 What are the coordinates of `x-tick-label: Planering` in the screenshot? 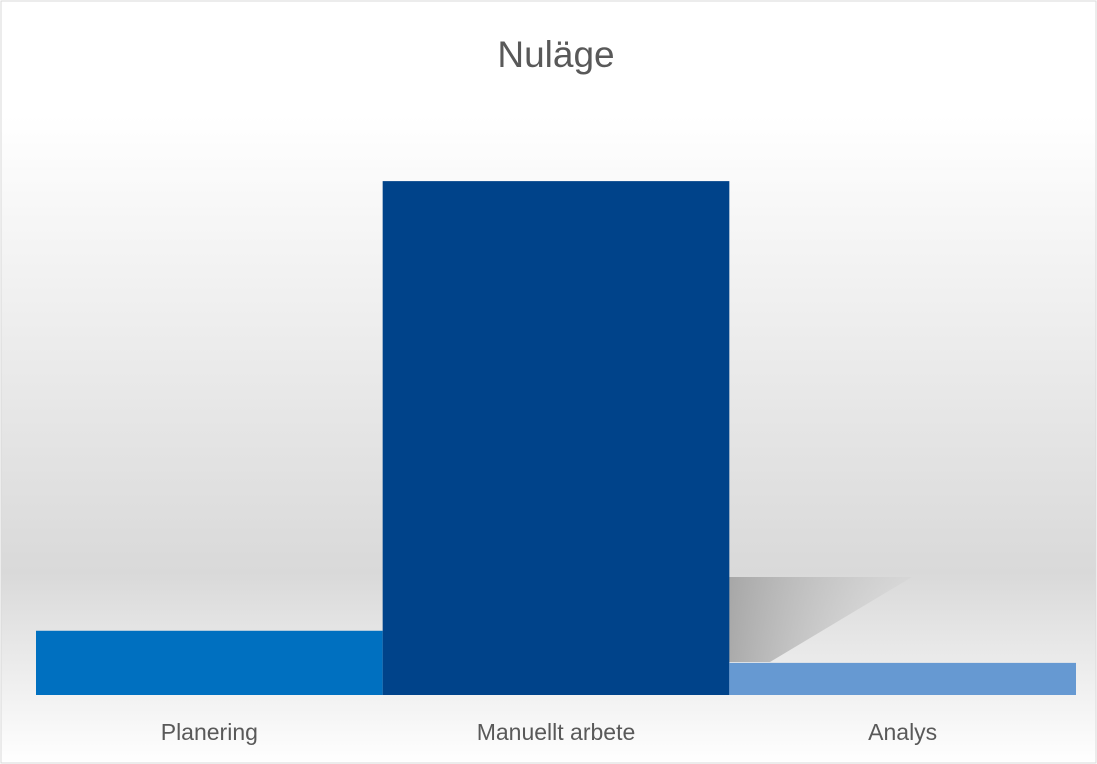 It's located at (209, 732).